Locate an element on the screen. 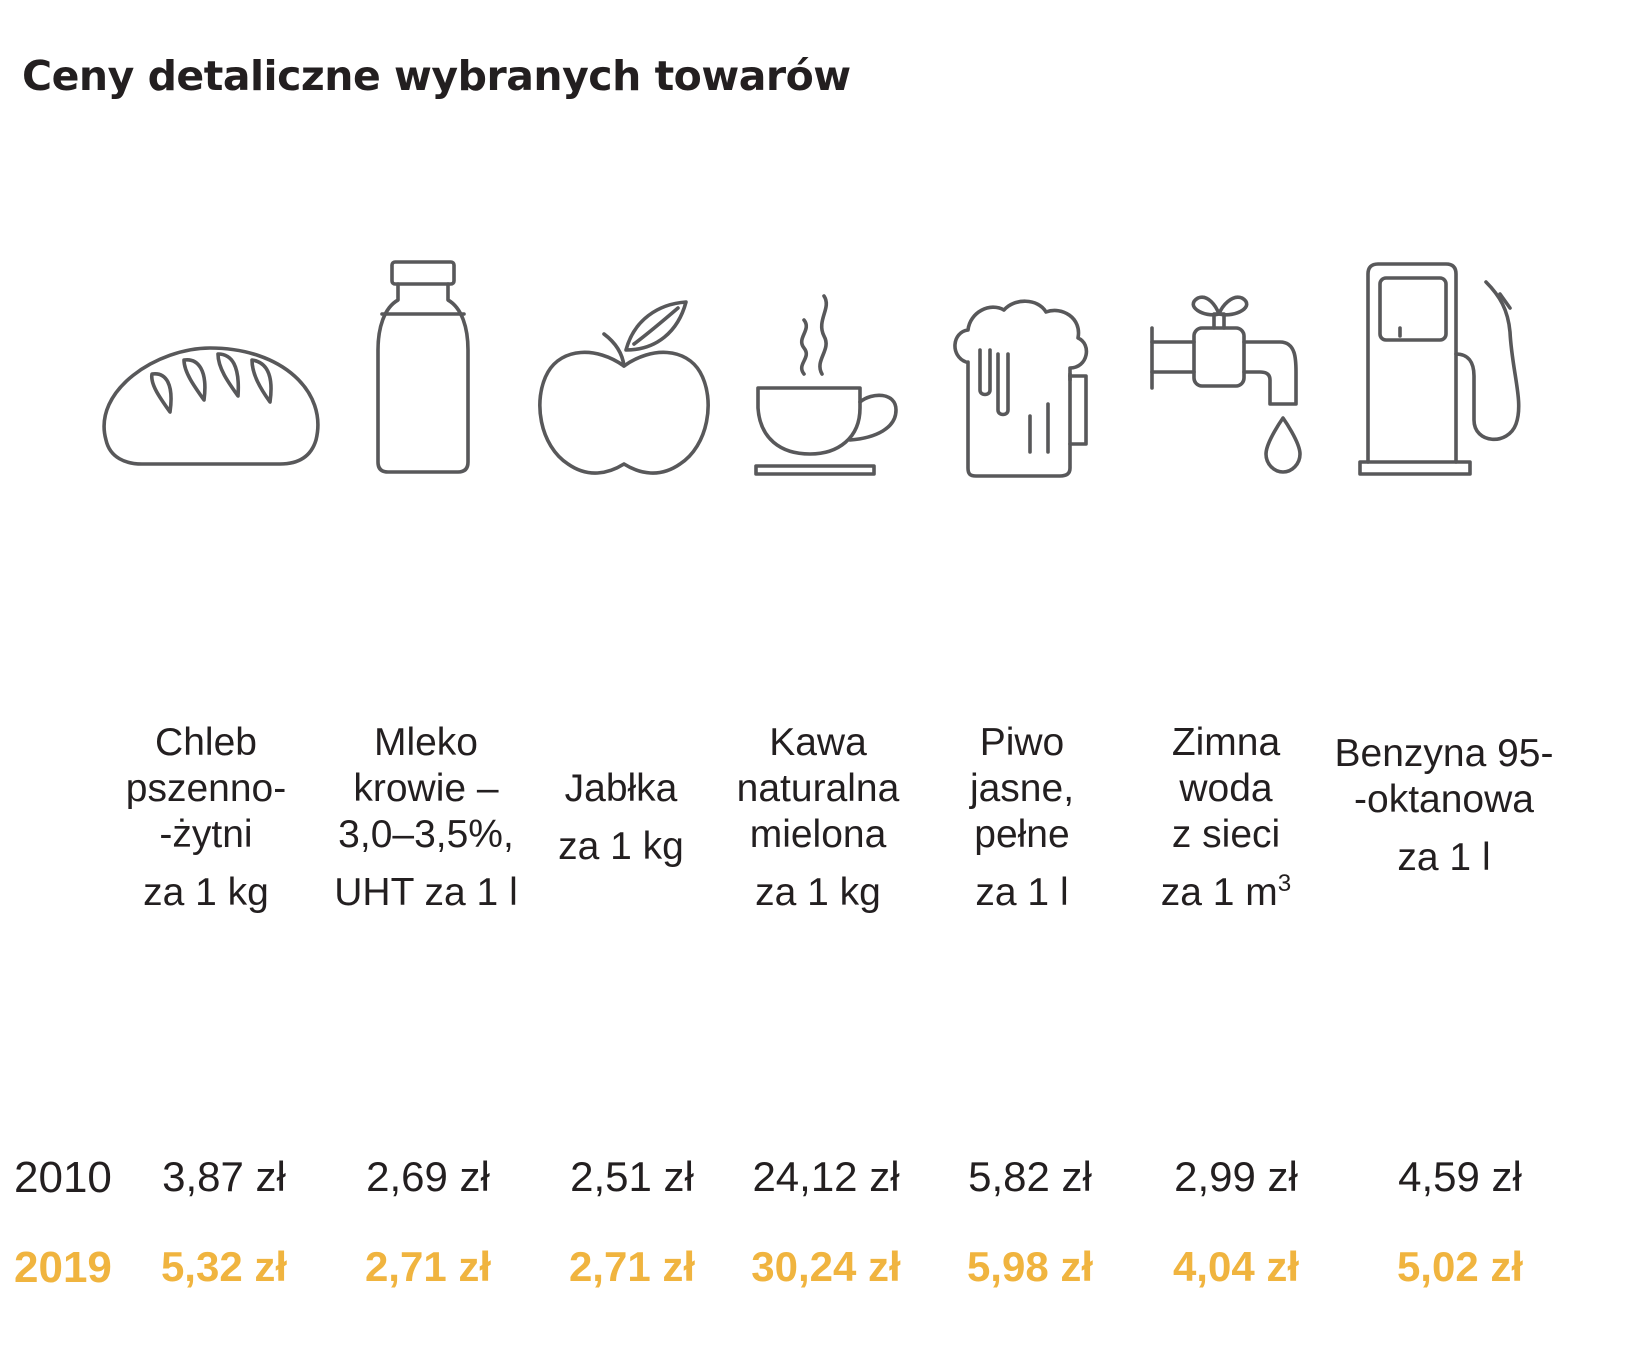 The height and width of the screenshot is (1366, 1630). label-bread: Chleb pszenno- -żytni za 1 kg is located at coordinates (206, 818).